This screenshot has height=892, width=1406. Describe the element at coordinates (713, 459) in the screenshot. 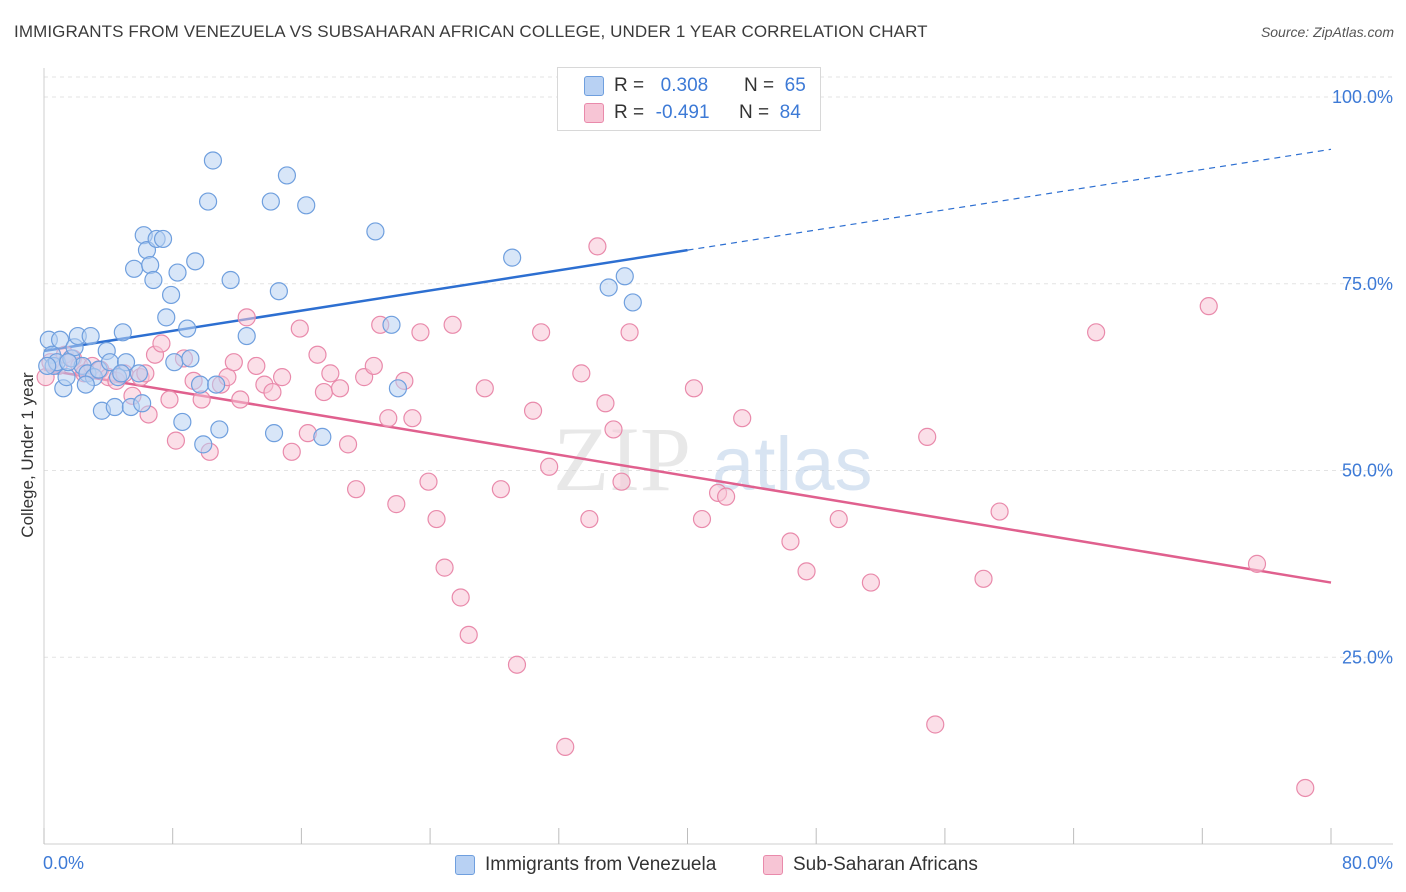

I see `watermark: ZIP atlas` at that location.